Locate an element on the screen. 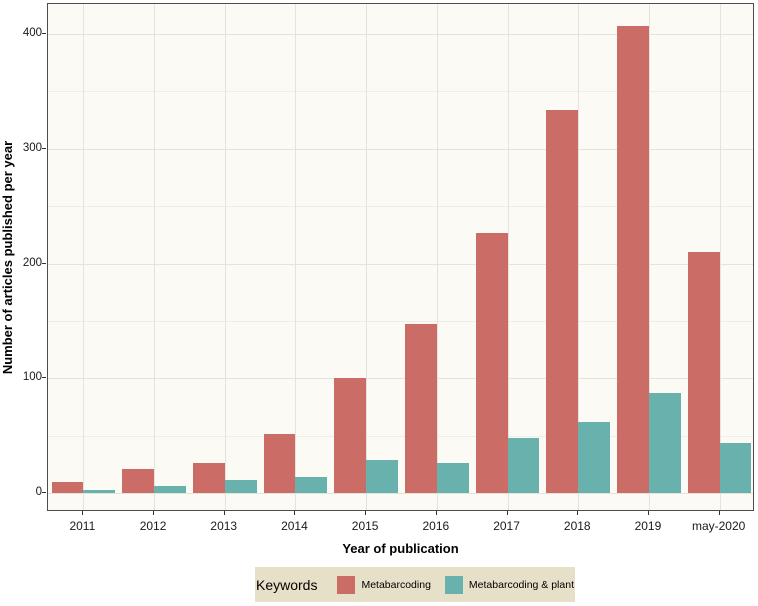  bar-metabarcoding-2019 is located at coordinates (633, 259).